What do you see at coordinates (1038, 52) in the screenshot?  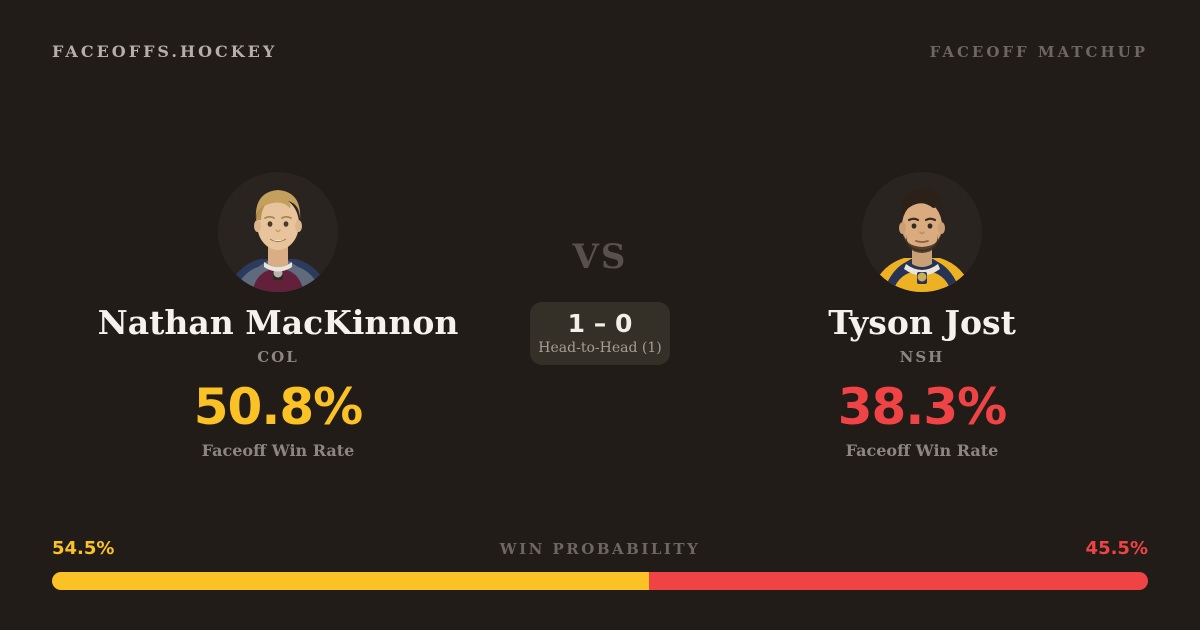 I see `page-label: FACEOFF MATCHUP` at bounding box center [1038, 52].